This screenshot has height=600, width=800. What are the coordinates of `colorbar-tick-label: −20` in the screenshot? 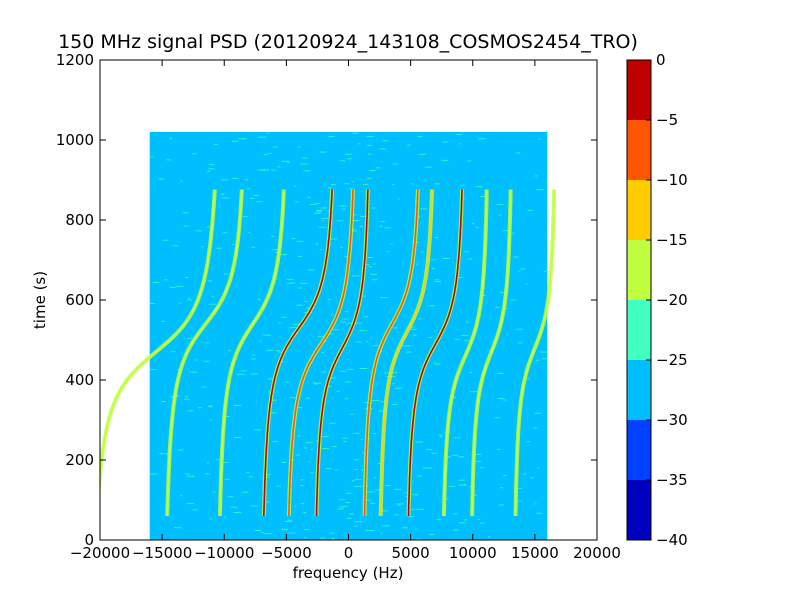 It's located at (672, 300).